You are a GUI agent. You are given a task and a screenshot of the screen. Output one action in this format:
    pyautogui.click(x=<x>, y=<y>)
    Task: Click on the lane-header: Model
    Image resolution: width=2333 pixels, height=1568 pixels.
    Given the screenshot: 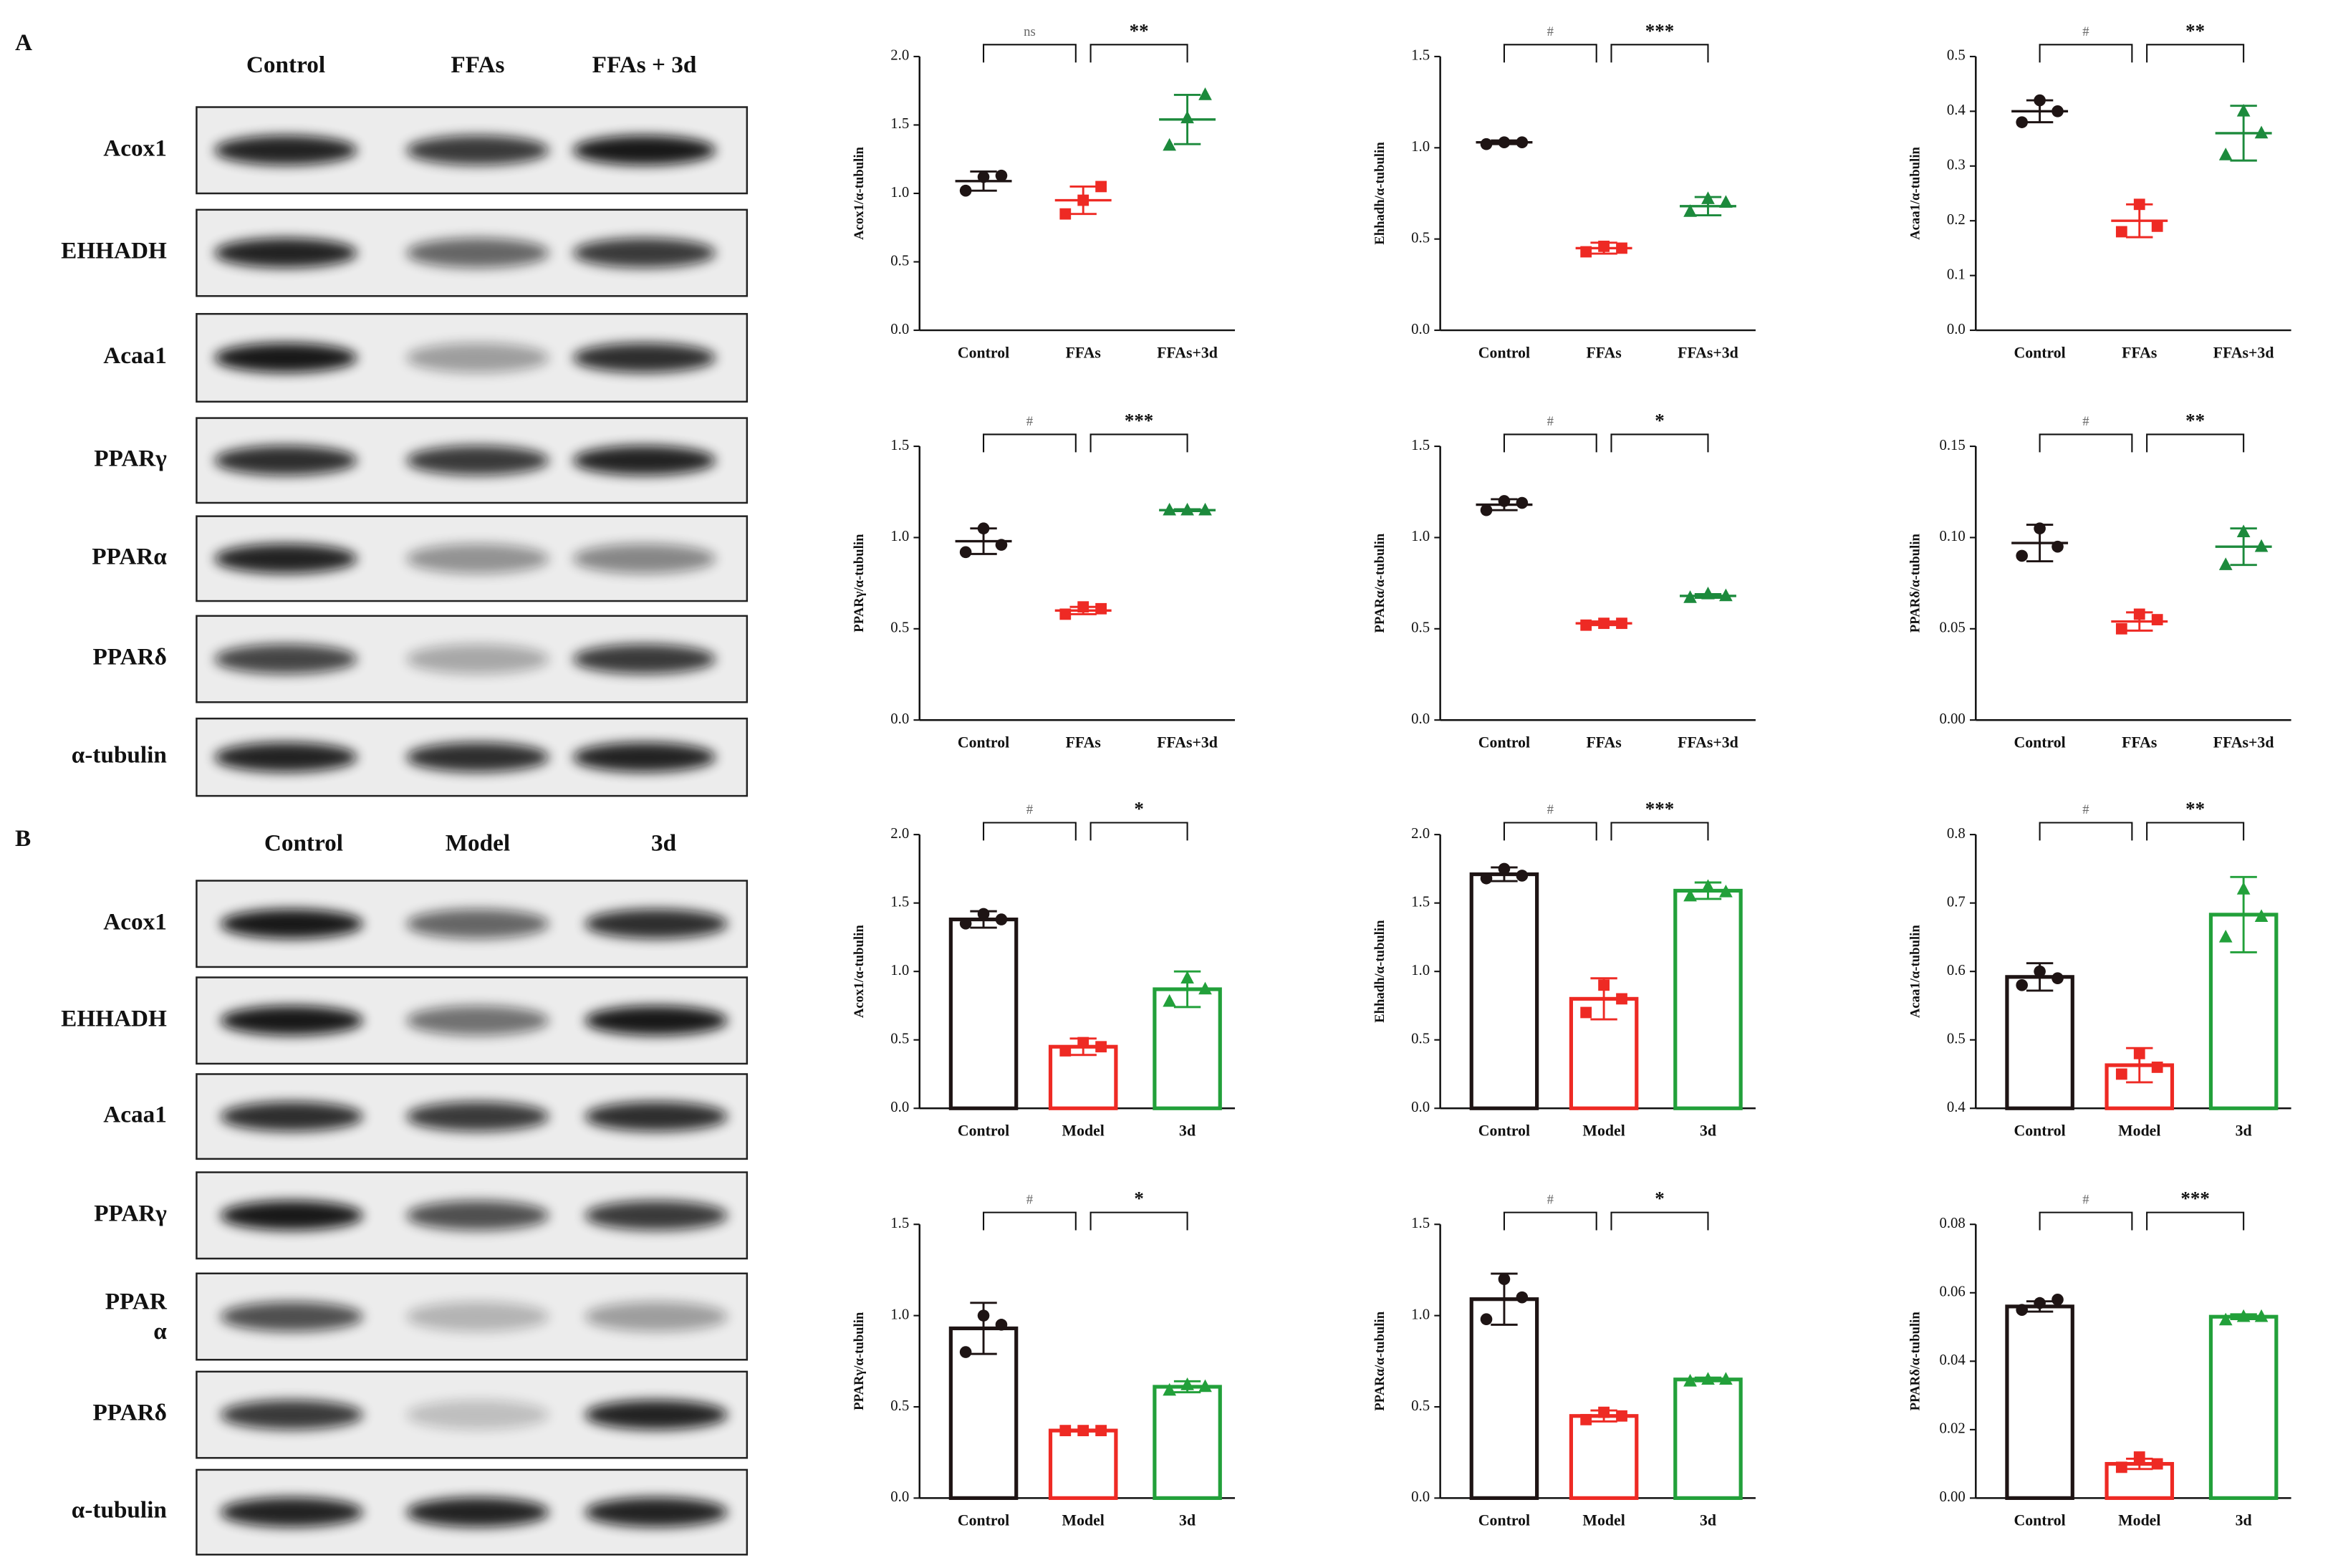 What is the action you would take?
    pyautogui.click(x=478, y=843)
    